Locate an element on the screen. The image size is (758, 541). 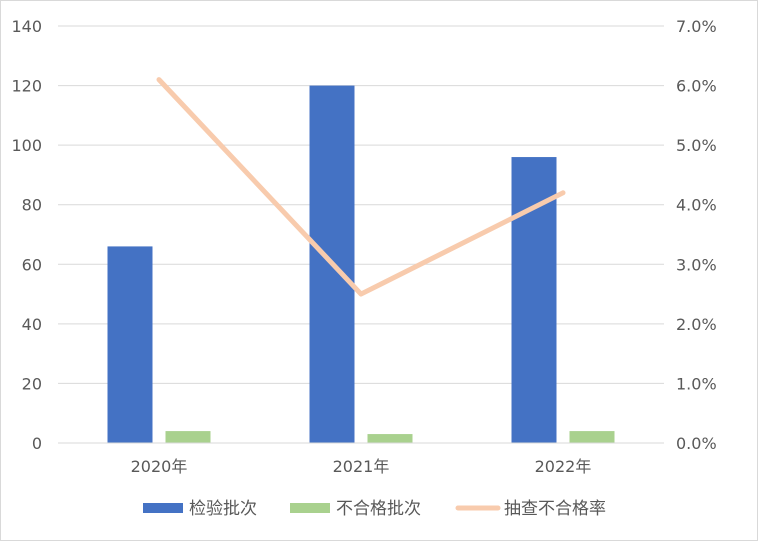
x-axis-tick-label: 2022年 is located at coordinates (563, 466).